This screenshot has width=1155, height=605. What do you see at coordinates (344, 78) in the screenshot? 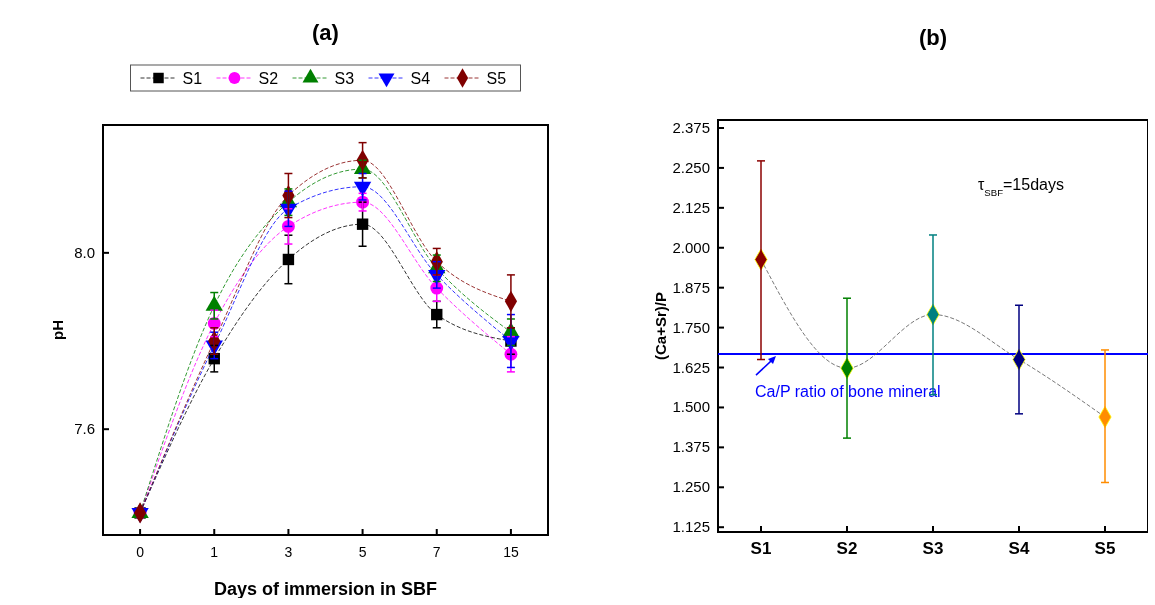
I see `legend-label: S3` at bounding box center [344, 78].